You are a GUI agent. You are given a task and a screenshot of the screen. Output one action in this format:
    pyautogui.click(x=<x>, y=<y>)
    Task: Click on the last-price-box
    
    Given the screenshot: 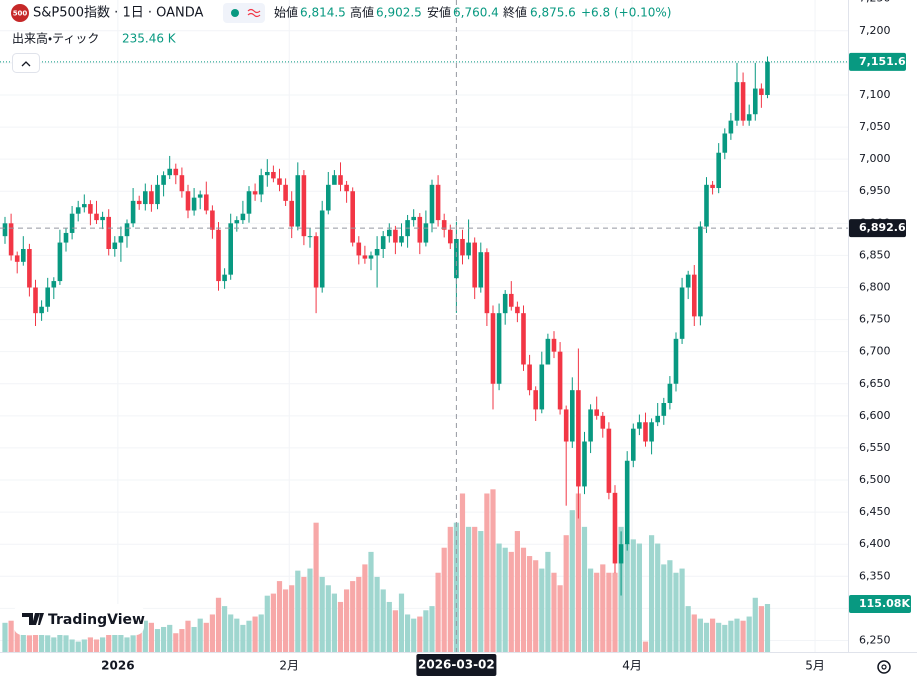 What is the action you would take?
    pyautogui.click(x=877, y=61)
    